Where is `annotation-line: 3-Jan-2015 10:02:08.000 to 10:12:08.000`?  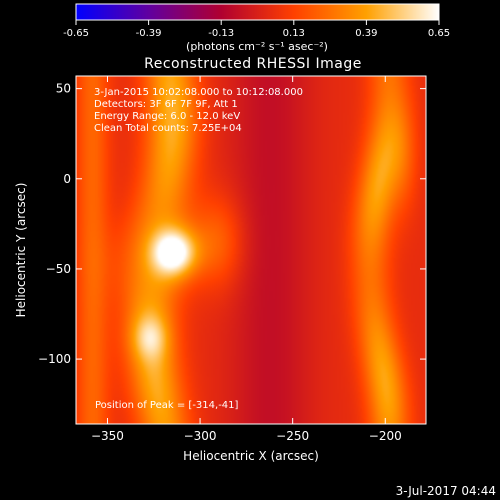 annotation-line: 3-Jan-2015 10:02:08.000 to 10:12:08.000 is located at coordinates (198, 92).